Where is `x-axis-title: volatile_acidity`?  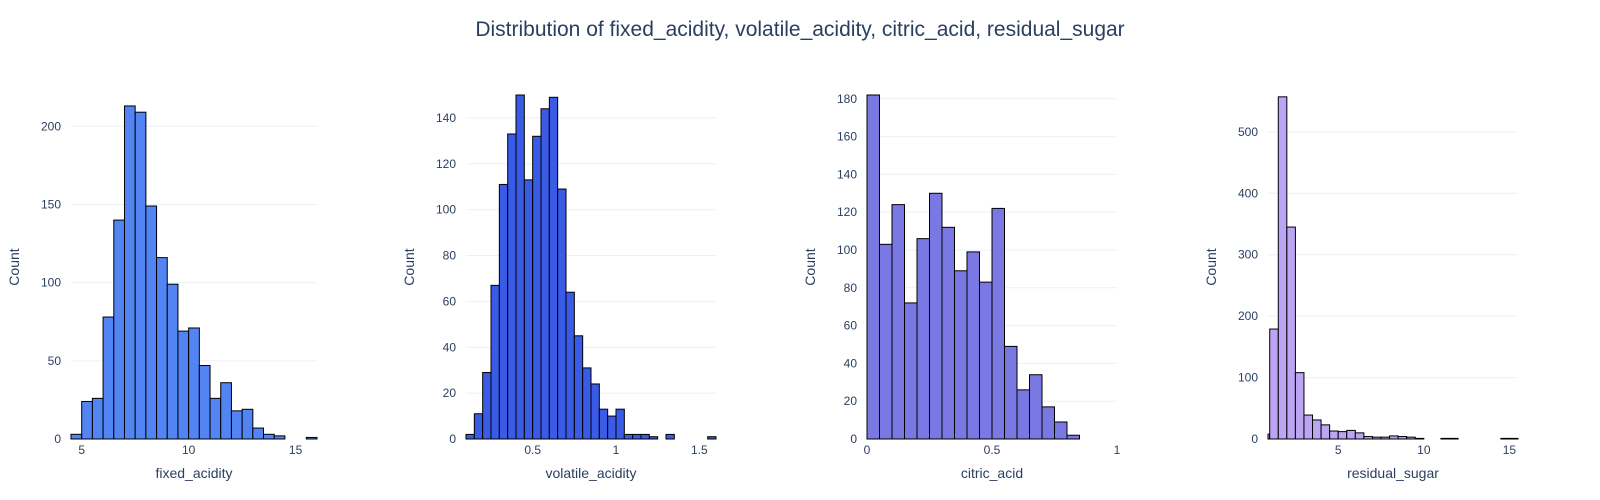
x-axis-title: volatile_acidity is located at coordinates (590, 473).